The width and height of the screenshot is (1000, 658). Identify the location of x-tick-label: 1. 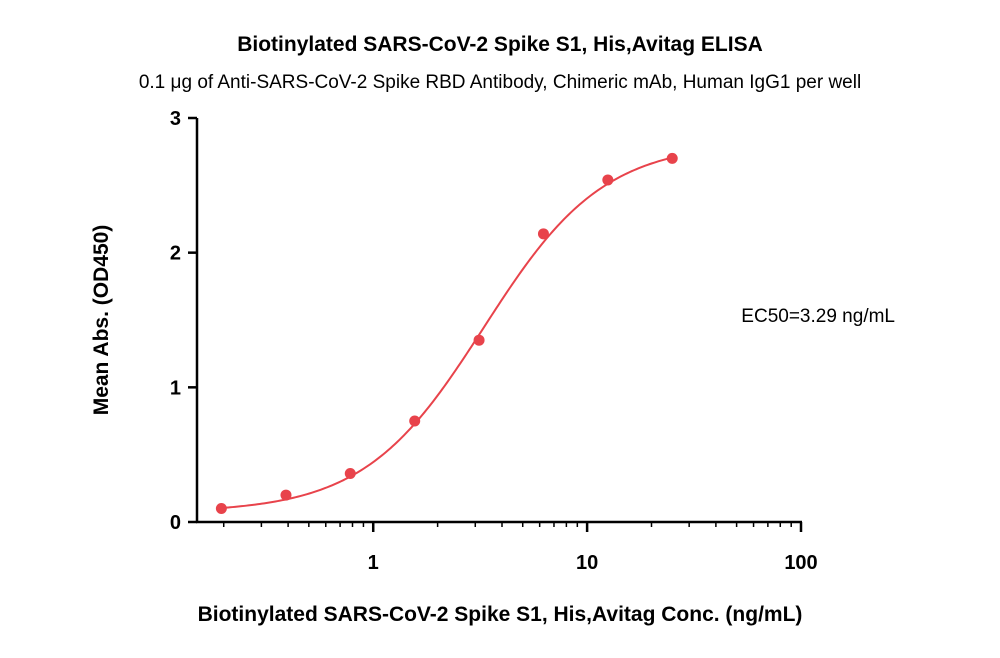
(373, 563).